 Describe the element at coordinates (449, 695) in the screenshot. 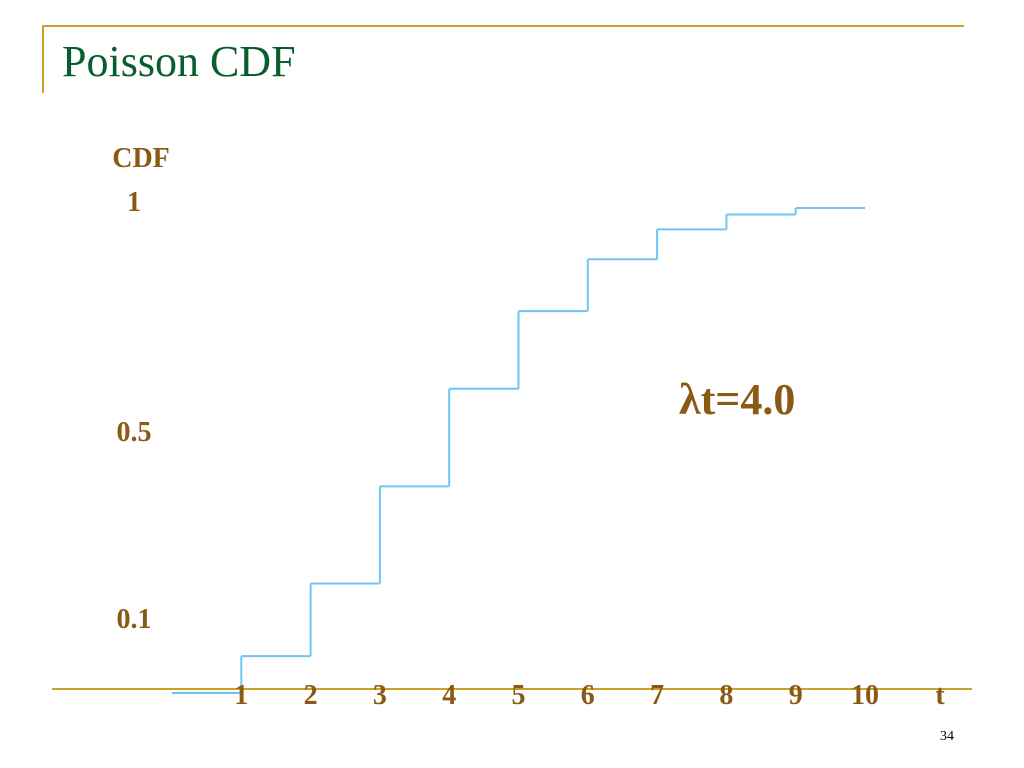

I see `x-tick-label: 4` at that location.